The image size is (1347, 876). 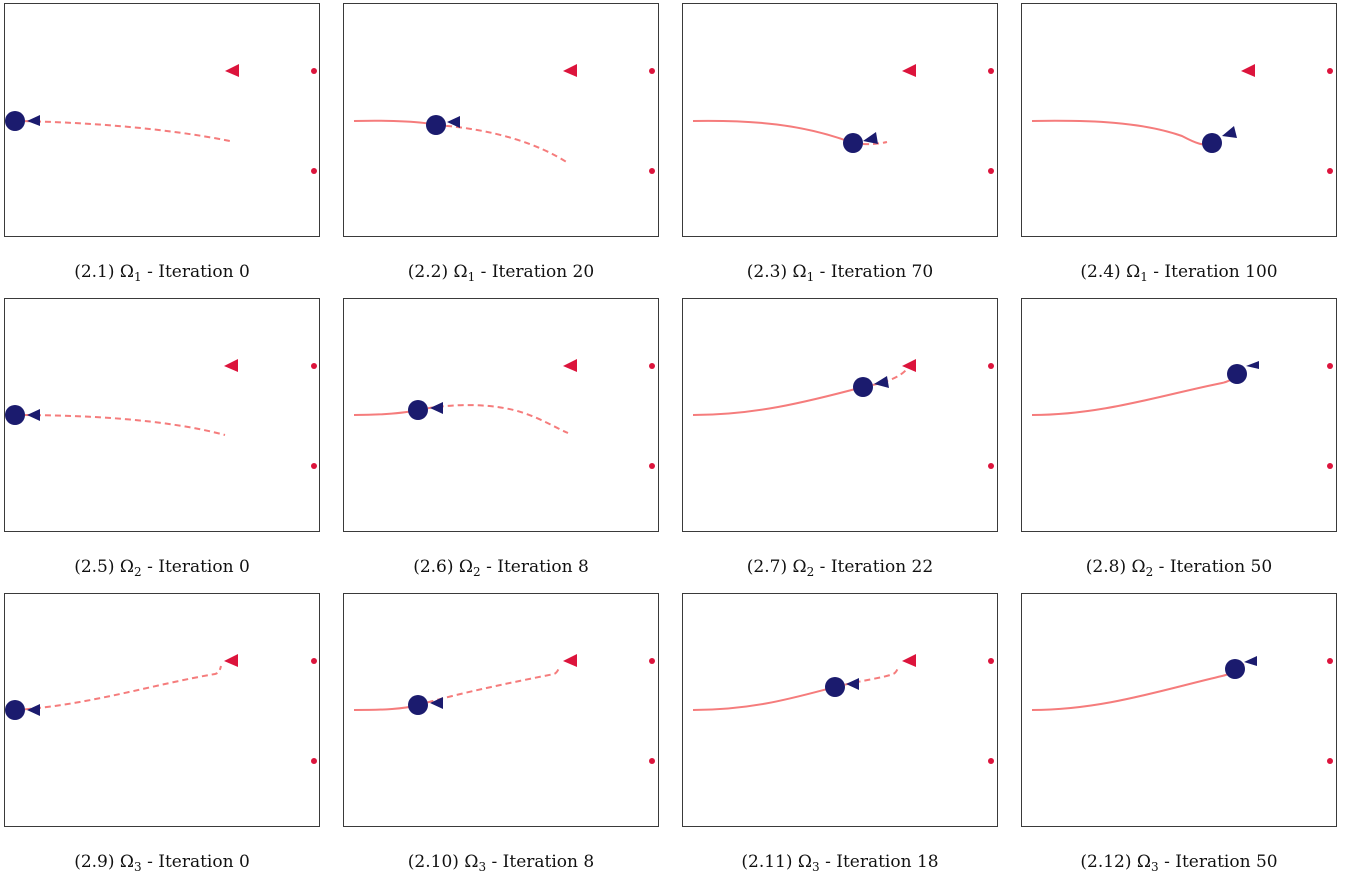 What do you see at coordinates (840, 273) in the screenshot?
I see `caption: (2.3) Ω1 - Iteration 70` at bounding box center [840, 273].